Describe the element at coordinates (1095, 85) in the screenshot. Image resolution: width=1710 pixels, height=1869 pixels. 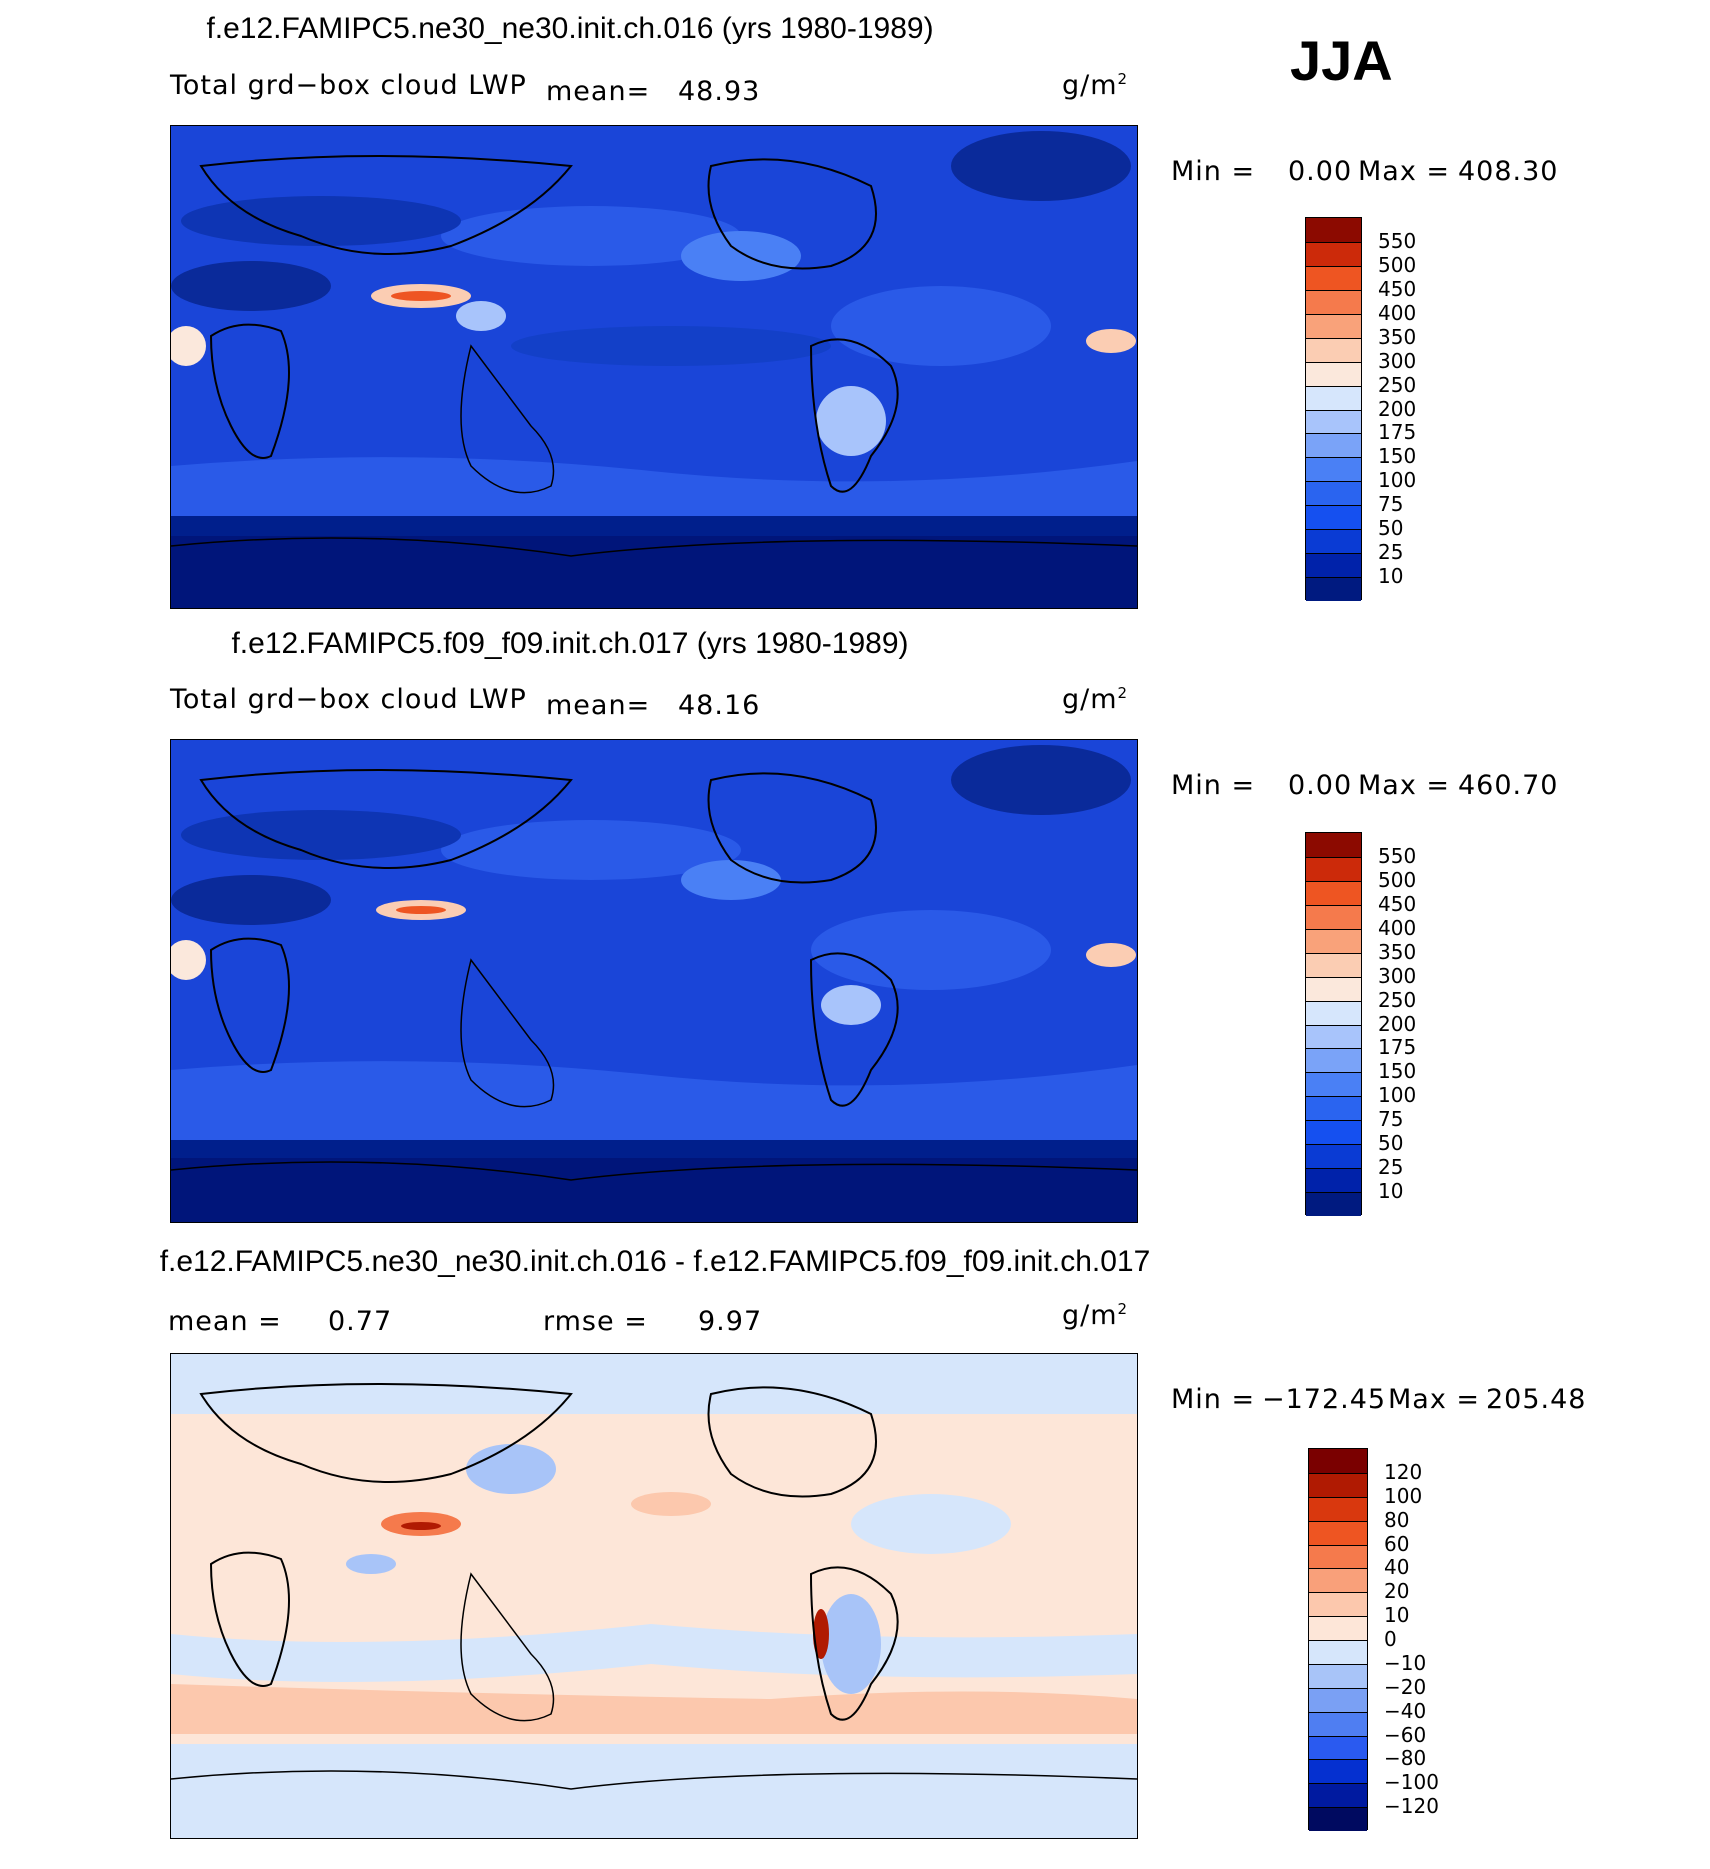
I see `panel1-units: g/m2` at that location.